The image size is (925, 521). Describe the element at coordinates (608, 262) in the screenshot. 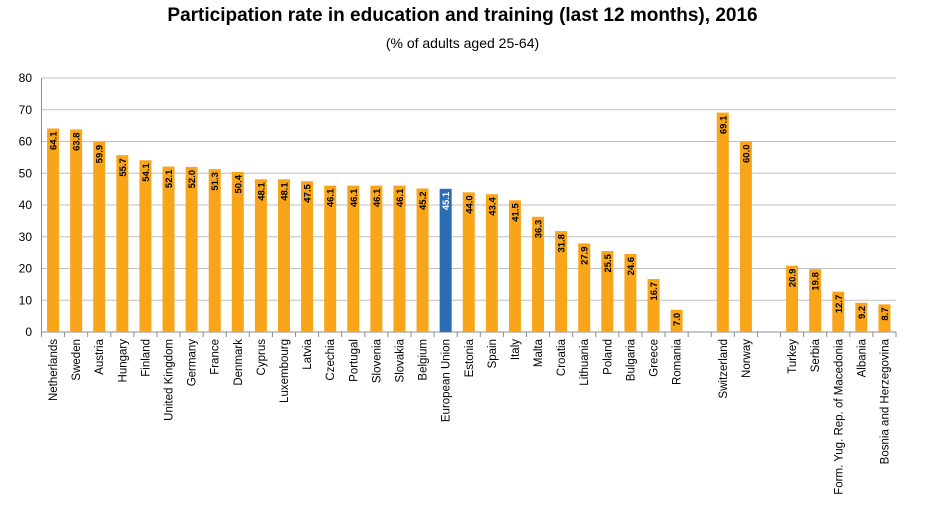

I see `data-label: 25.5` at that location.